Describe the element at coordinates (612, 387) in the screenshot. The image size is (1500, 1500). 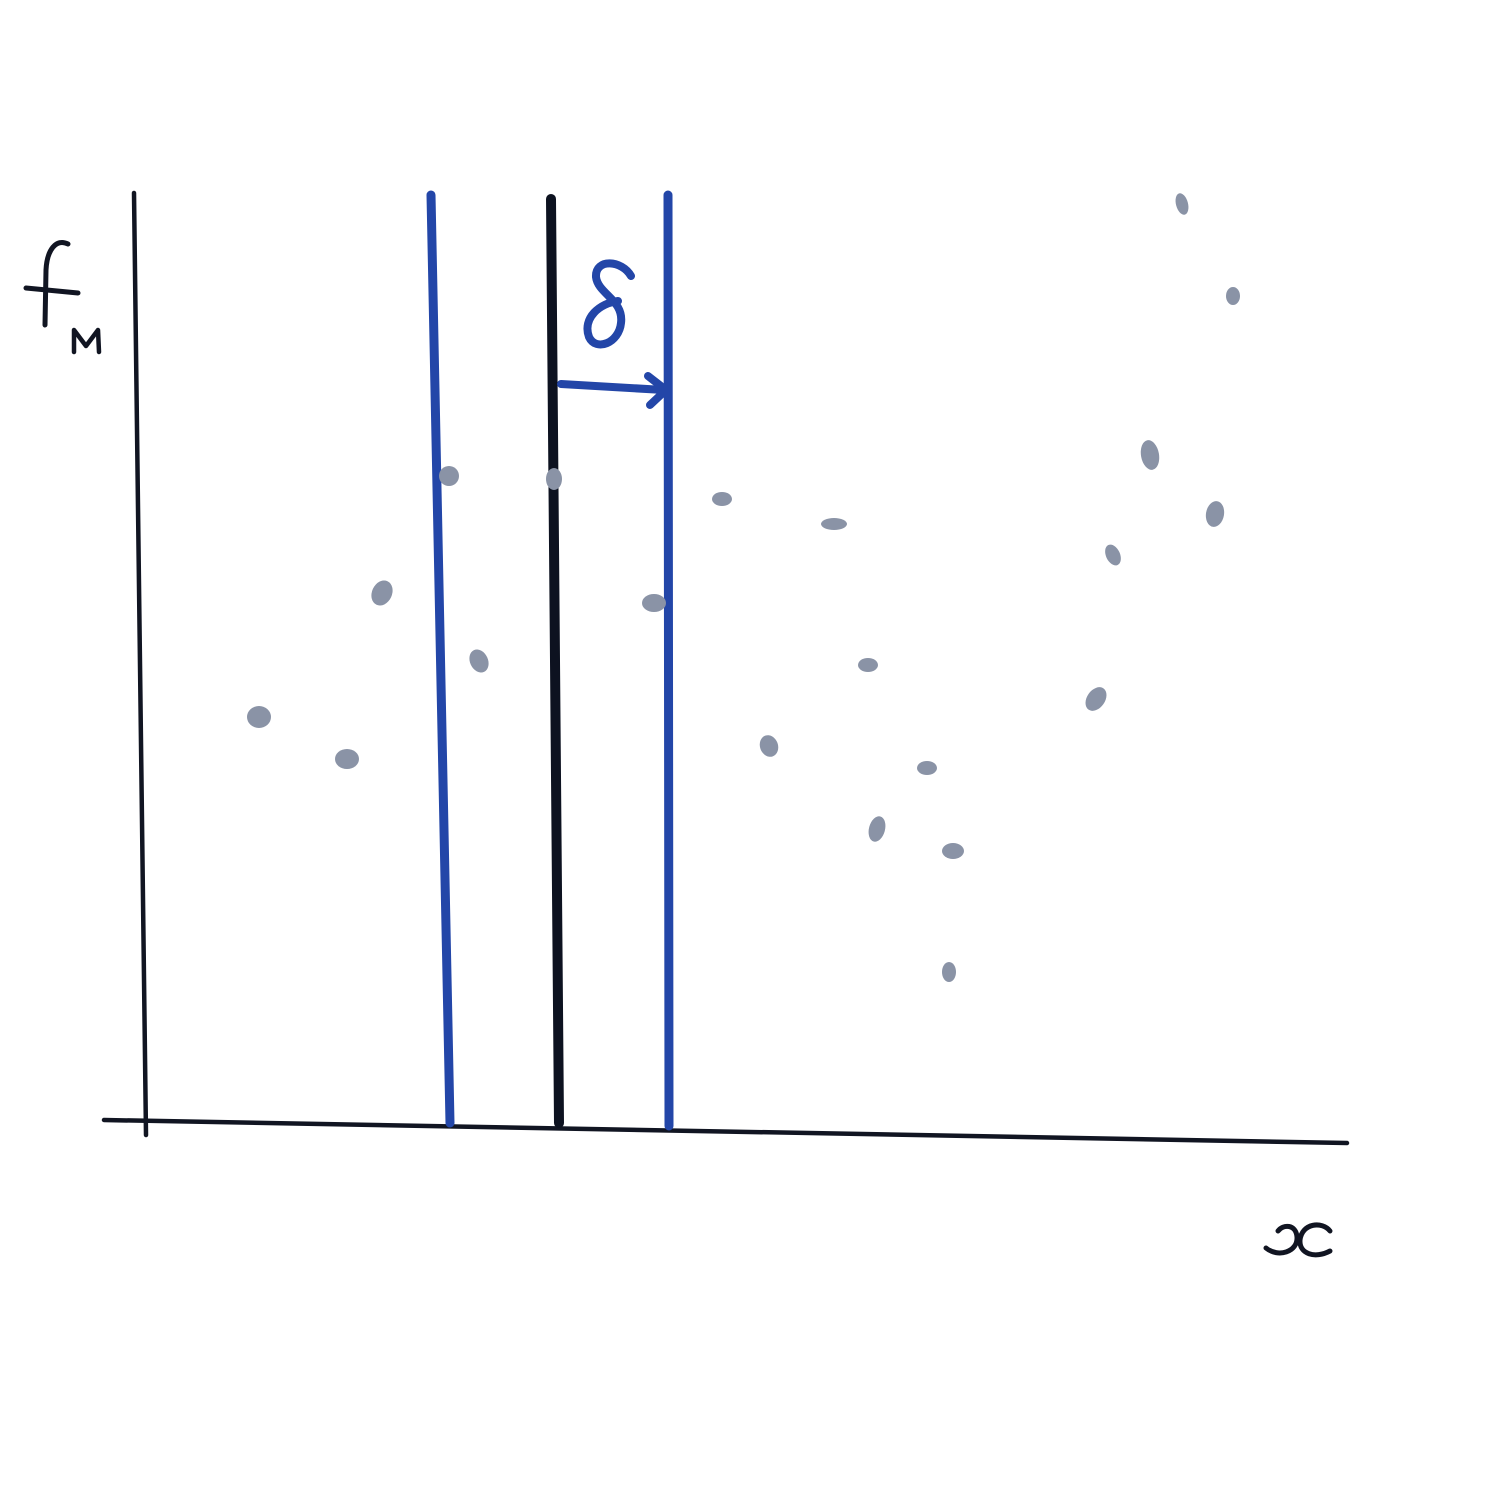
I see `delta-arrow-shaft` at that location.